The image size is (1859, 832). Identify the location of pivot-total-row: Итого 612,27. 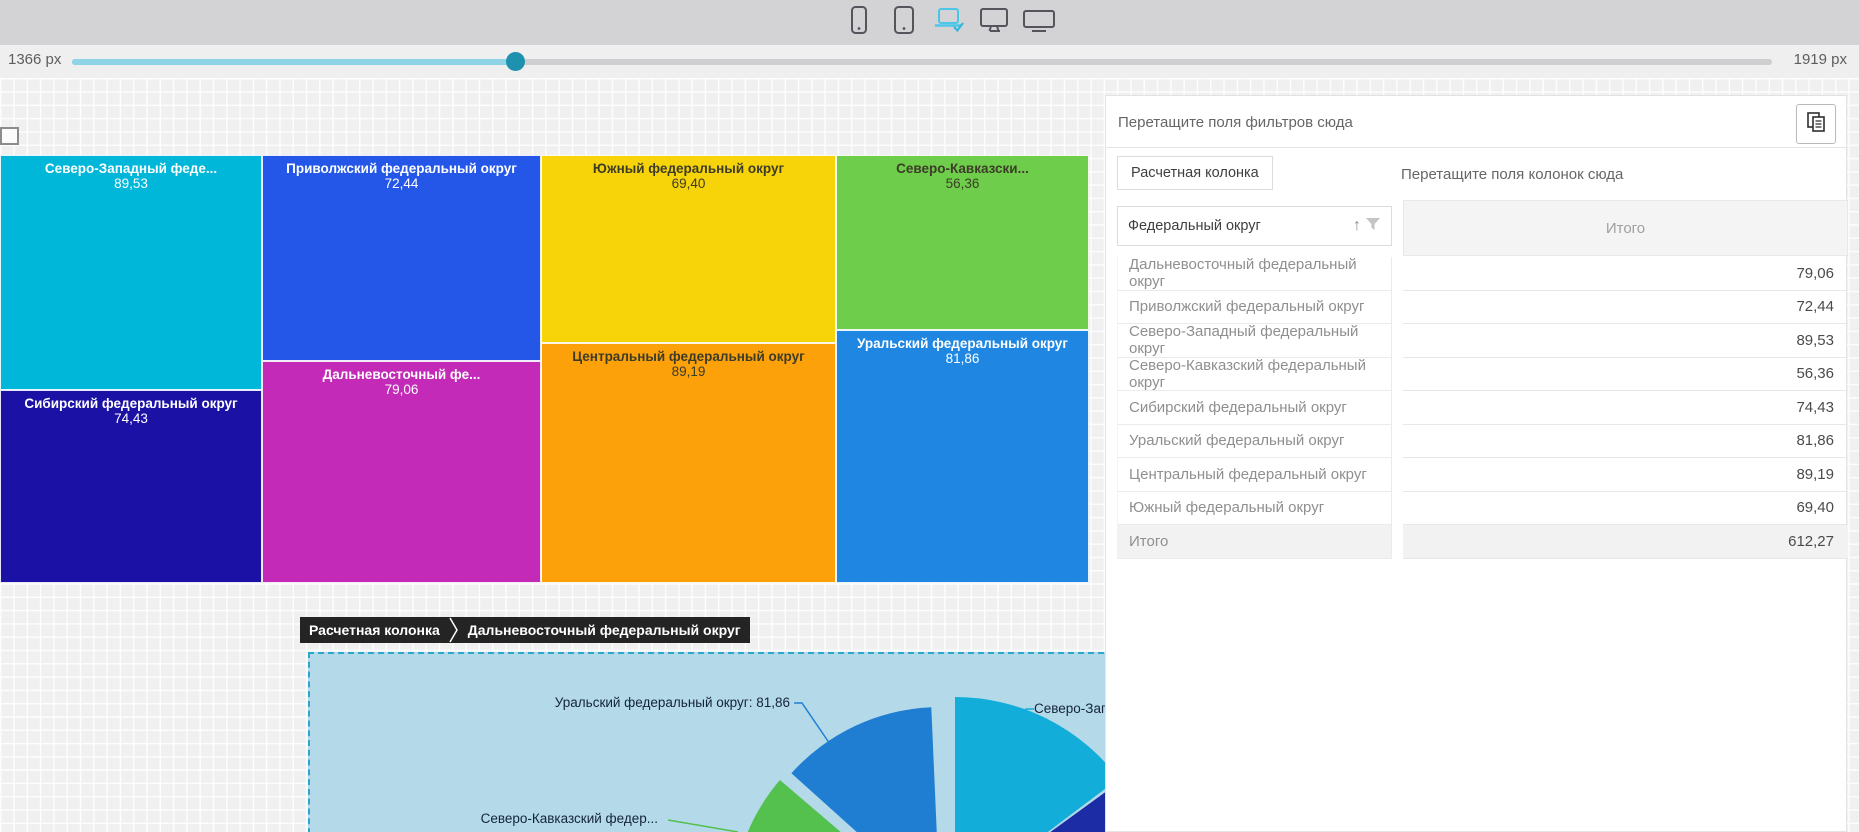
(1477, 542).